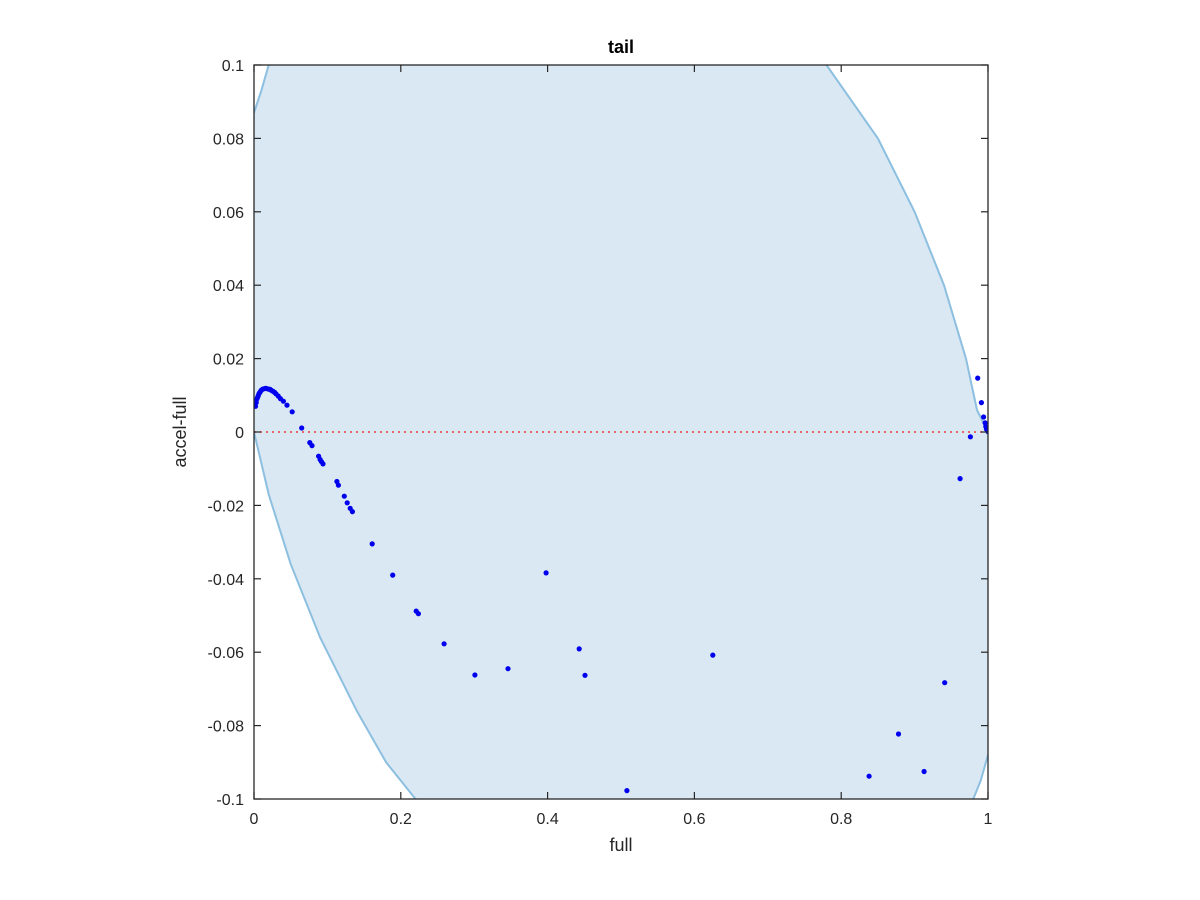 The width and height of the screenshot is (1200, 900). I want to click on x-tick-label: 1, so click(988, 819).